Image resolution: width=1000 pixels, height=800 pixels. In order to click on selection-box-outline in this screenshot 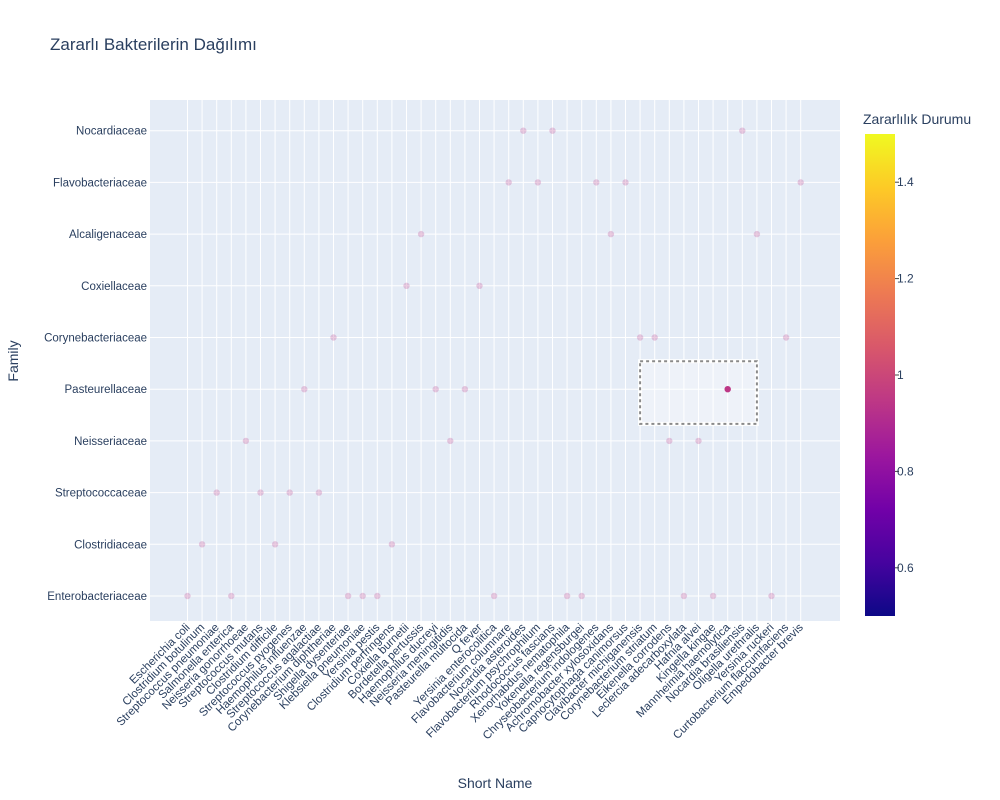, I will do `click(698, 392)`.